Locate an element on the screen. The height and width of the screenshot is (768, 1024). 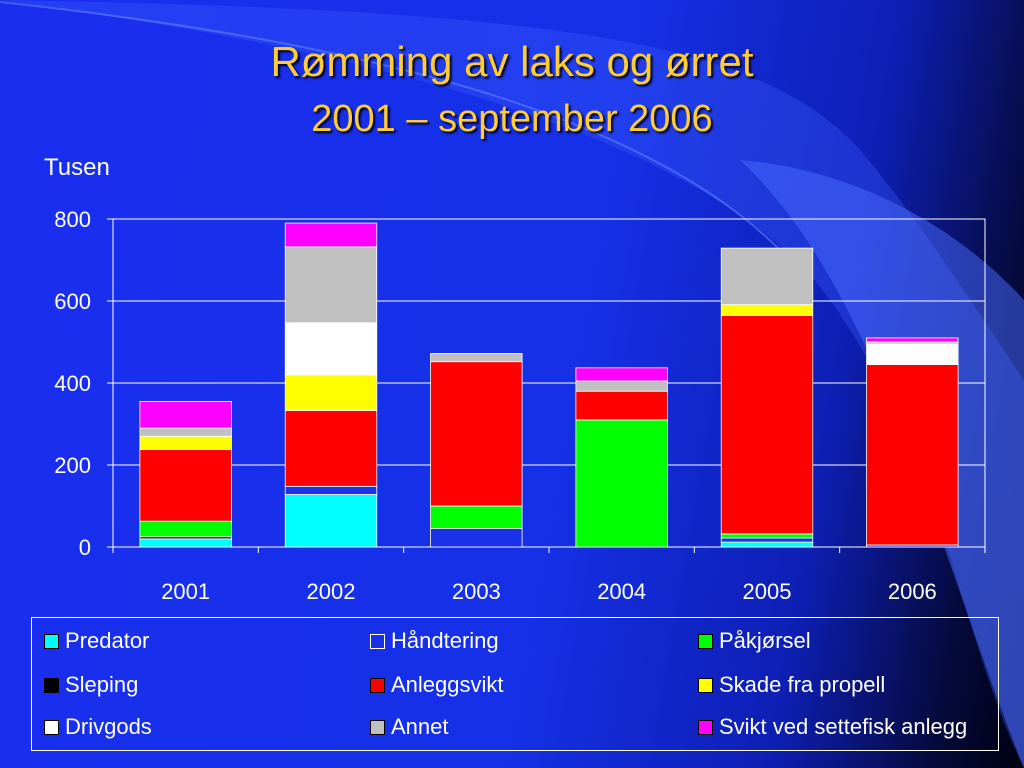
legend-label: Sleping is located at coordinates (102, 684).